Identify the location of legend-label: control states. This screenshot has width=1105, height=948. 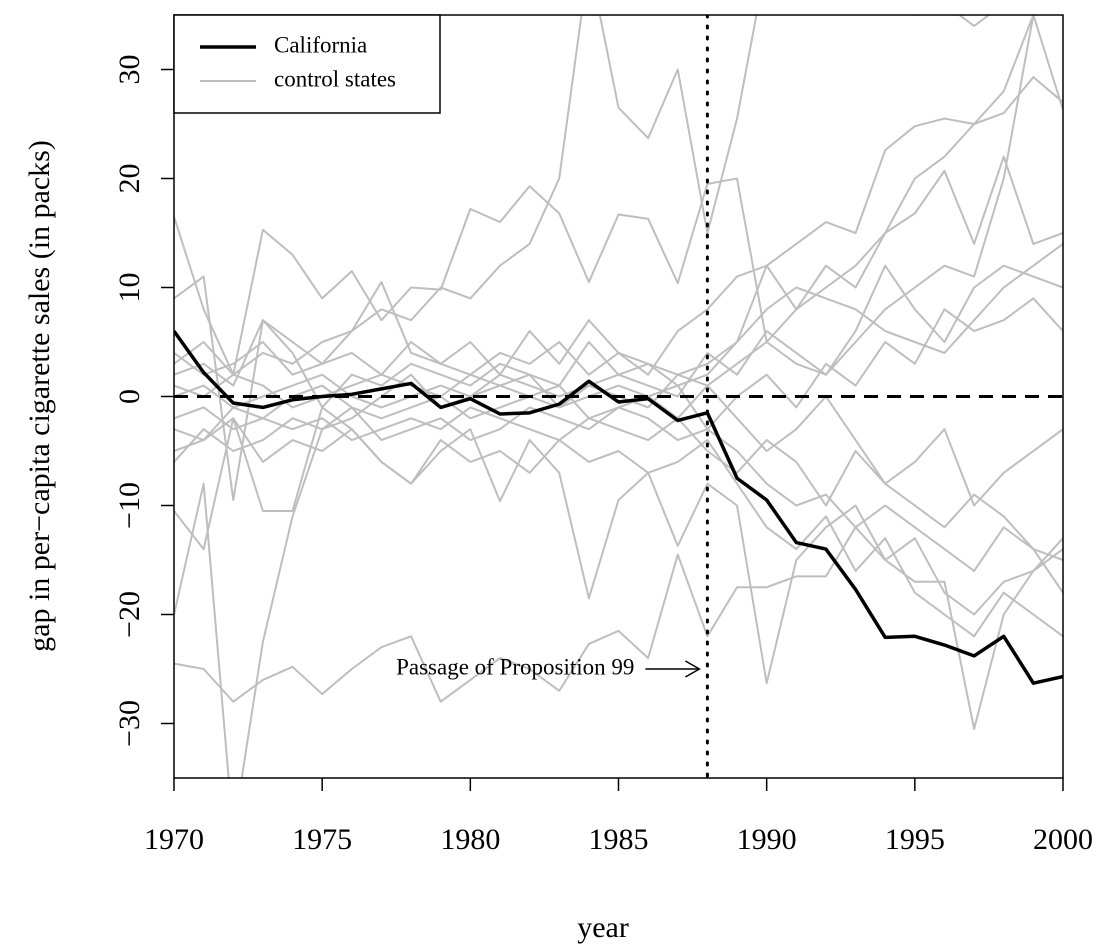
(335, 78).